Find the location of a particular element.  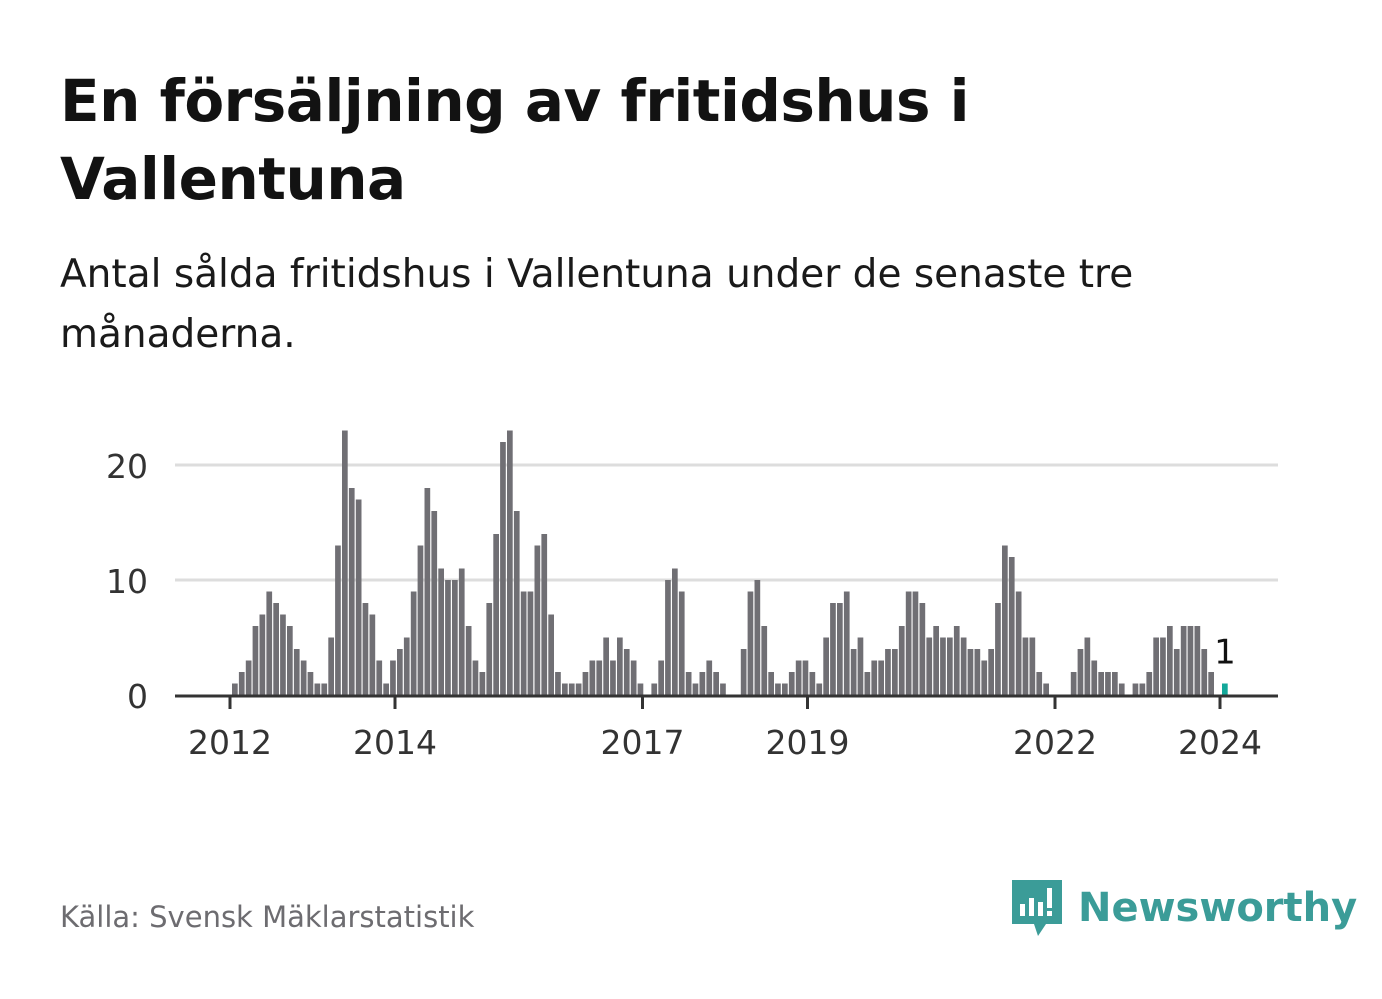

highlighted-bar is located at coordinates (1225, 689).